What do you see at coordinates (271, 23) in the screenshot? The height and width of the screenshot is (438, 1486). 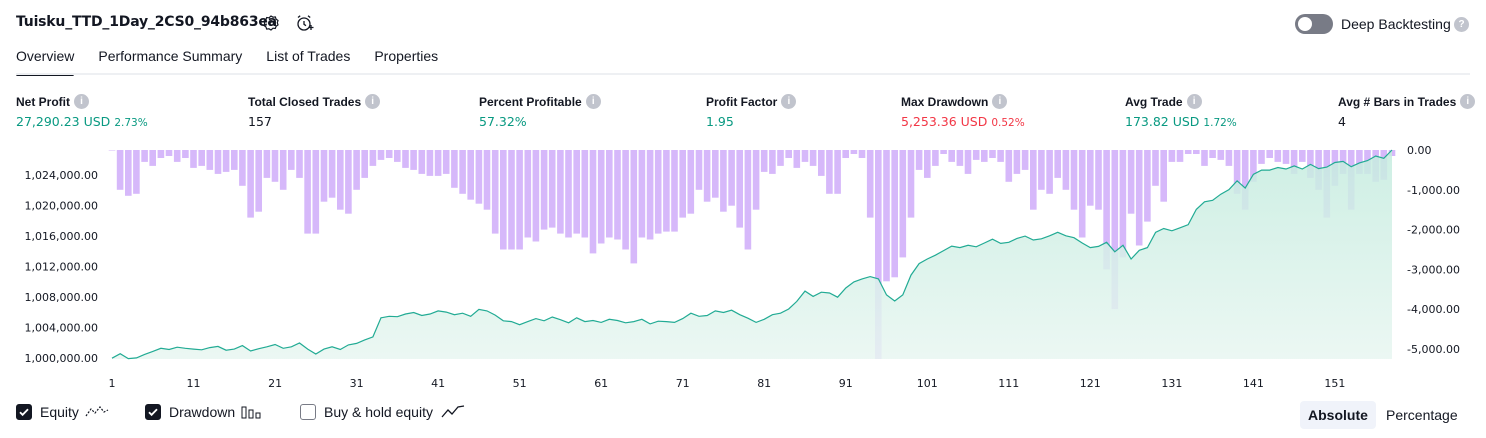 I see `settings-icon` at bounding box center [271, 23].